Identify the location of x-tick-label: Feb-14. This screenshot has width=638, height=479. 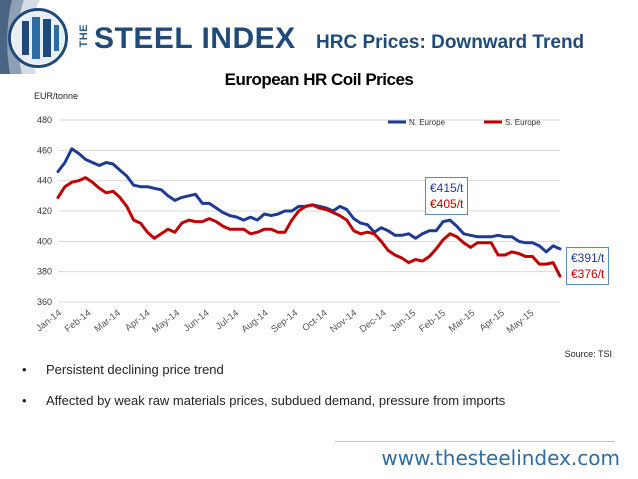
(78, 321).